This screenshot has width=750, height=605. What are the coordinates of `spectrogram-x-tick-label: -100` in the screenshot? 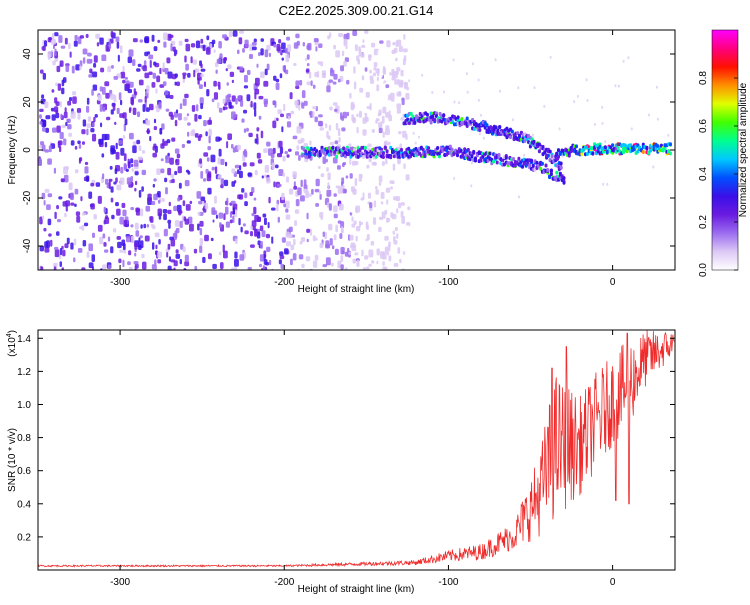 It's located at (448, 282).